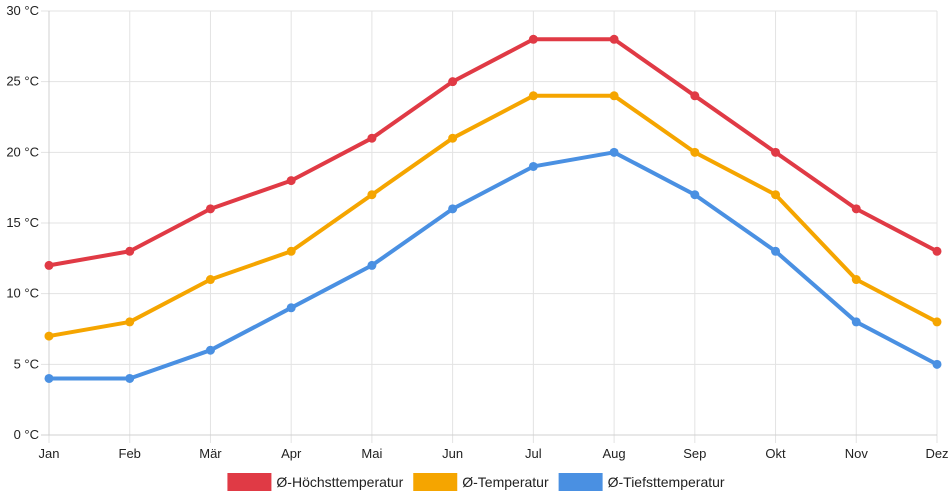  Describe the element at coordinates (22, 293) in the screenshot. I see `y-tick-label: 10 °C` at that location.